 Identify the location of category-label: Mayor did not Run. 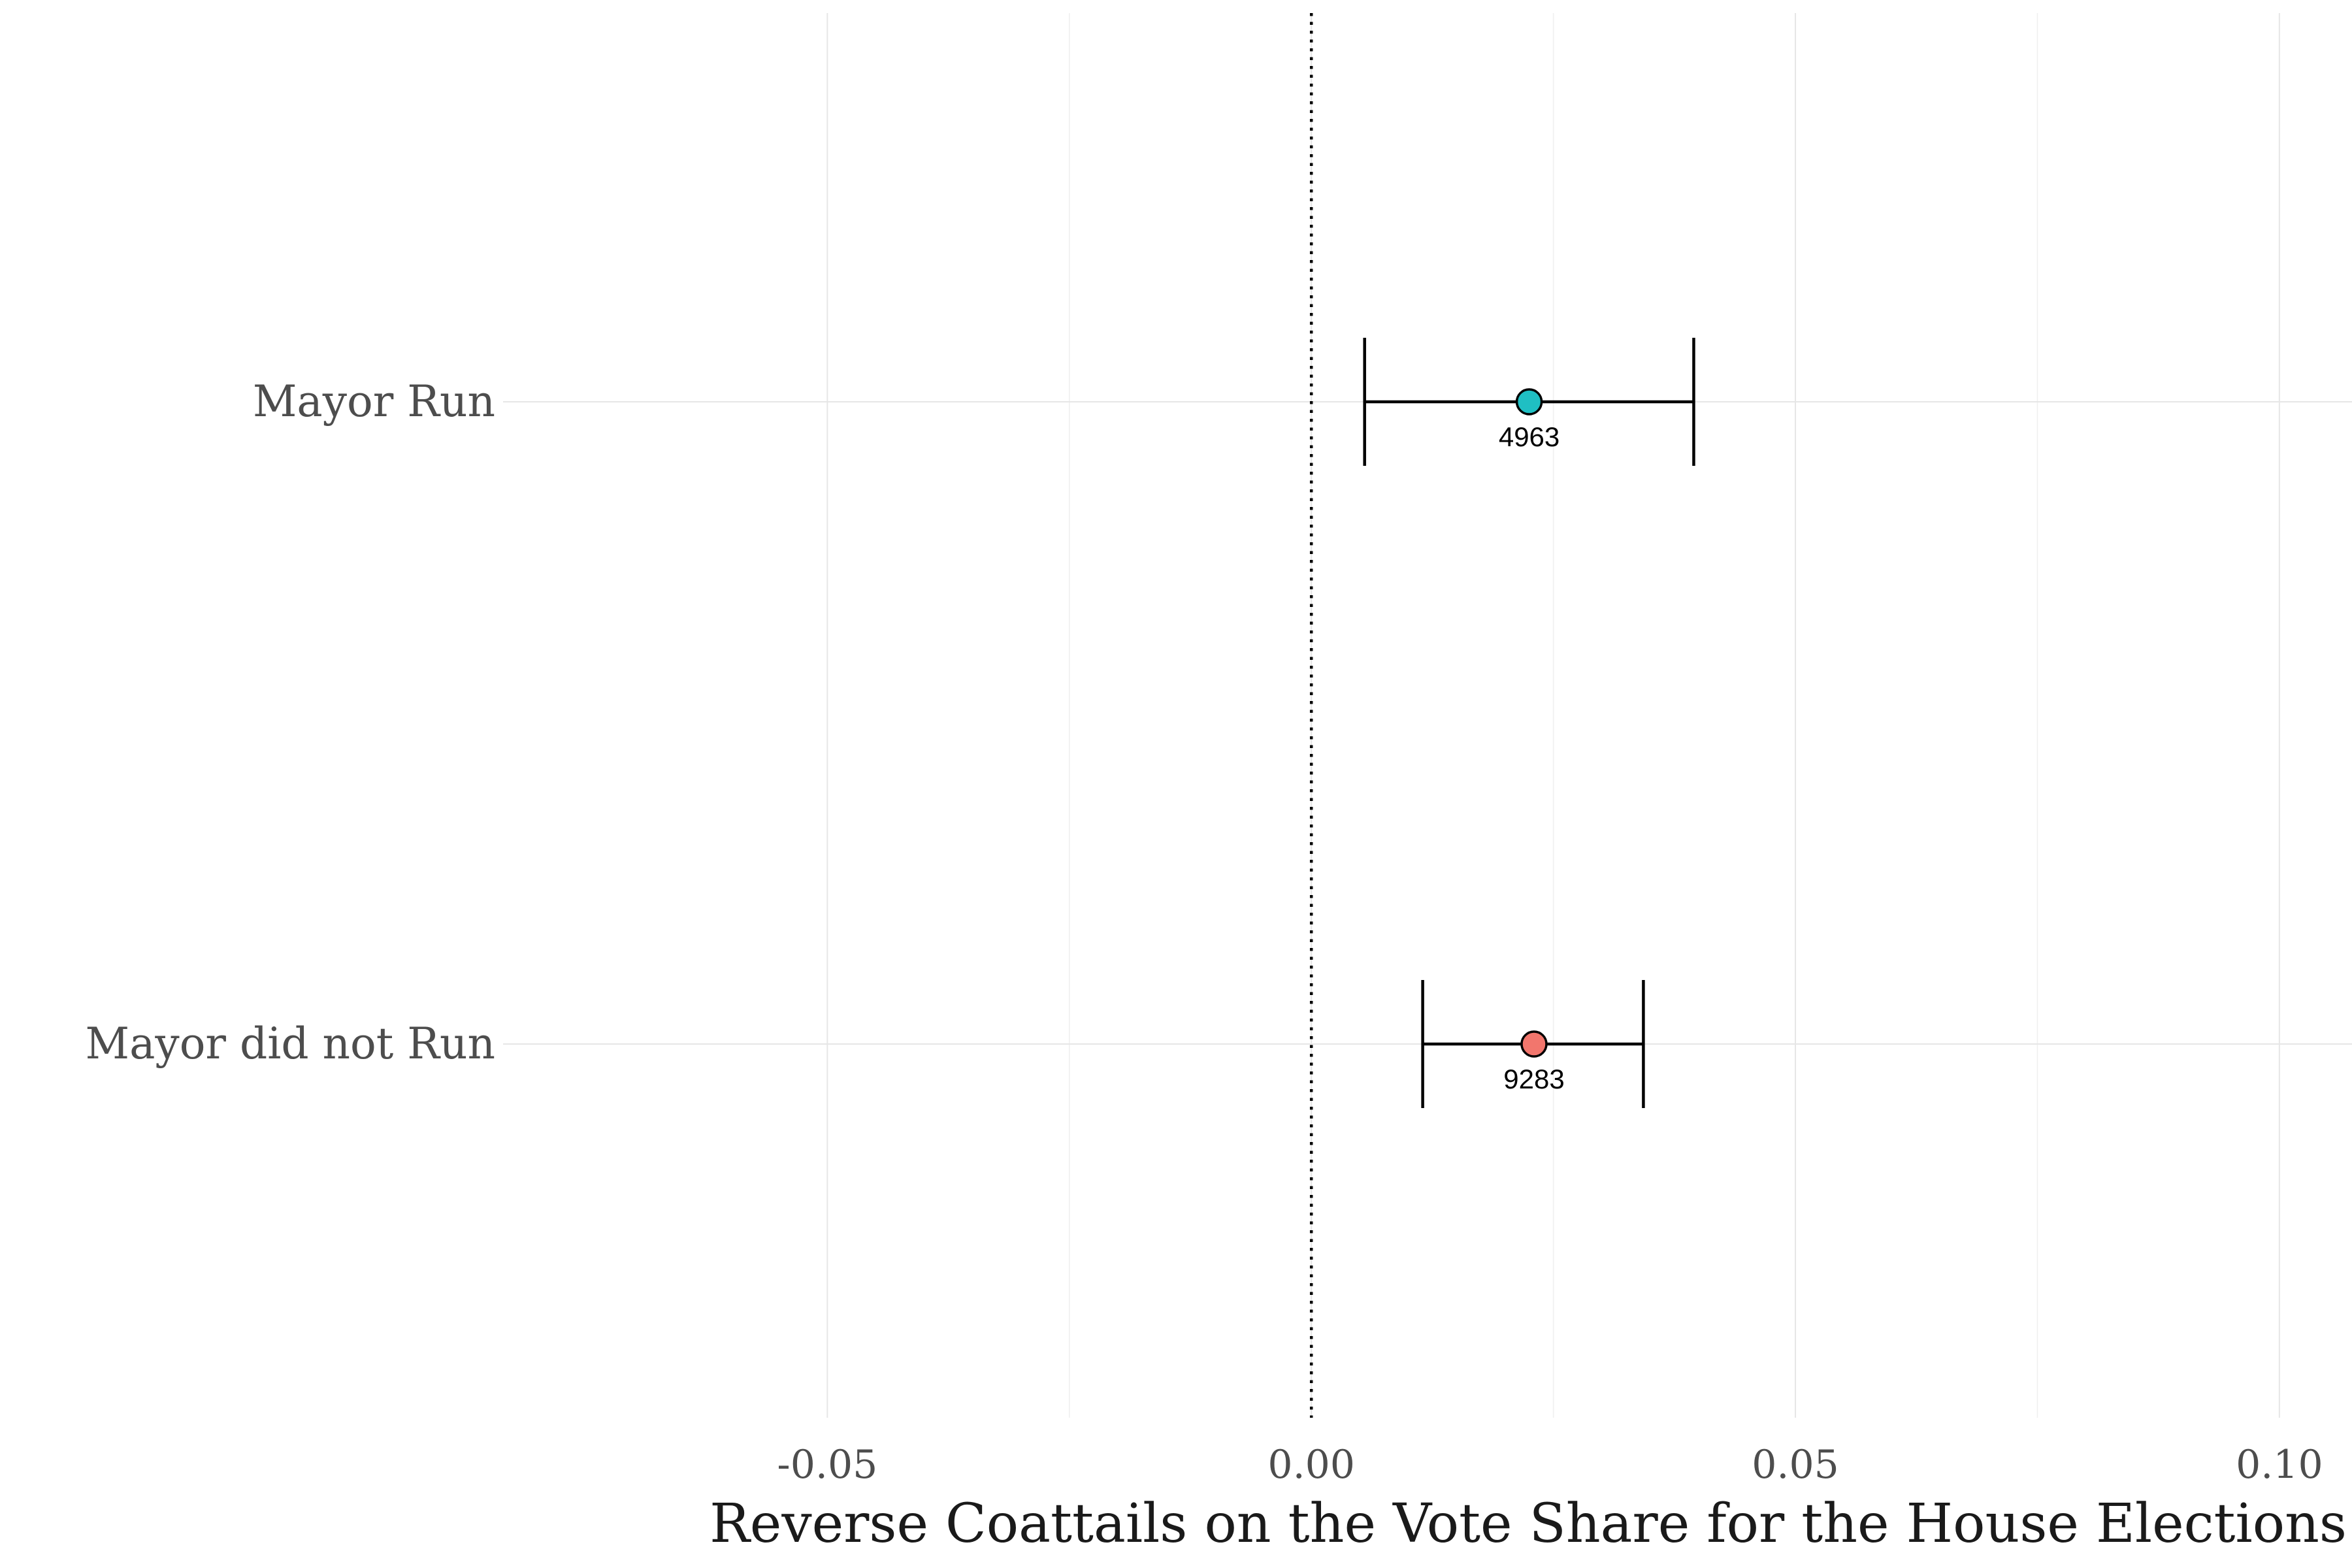
(290, 1044).